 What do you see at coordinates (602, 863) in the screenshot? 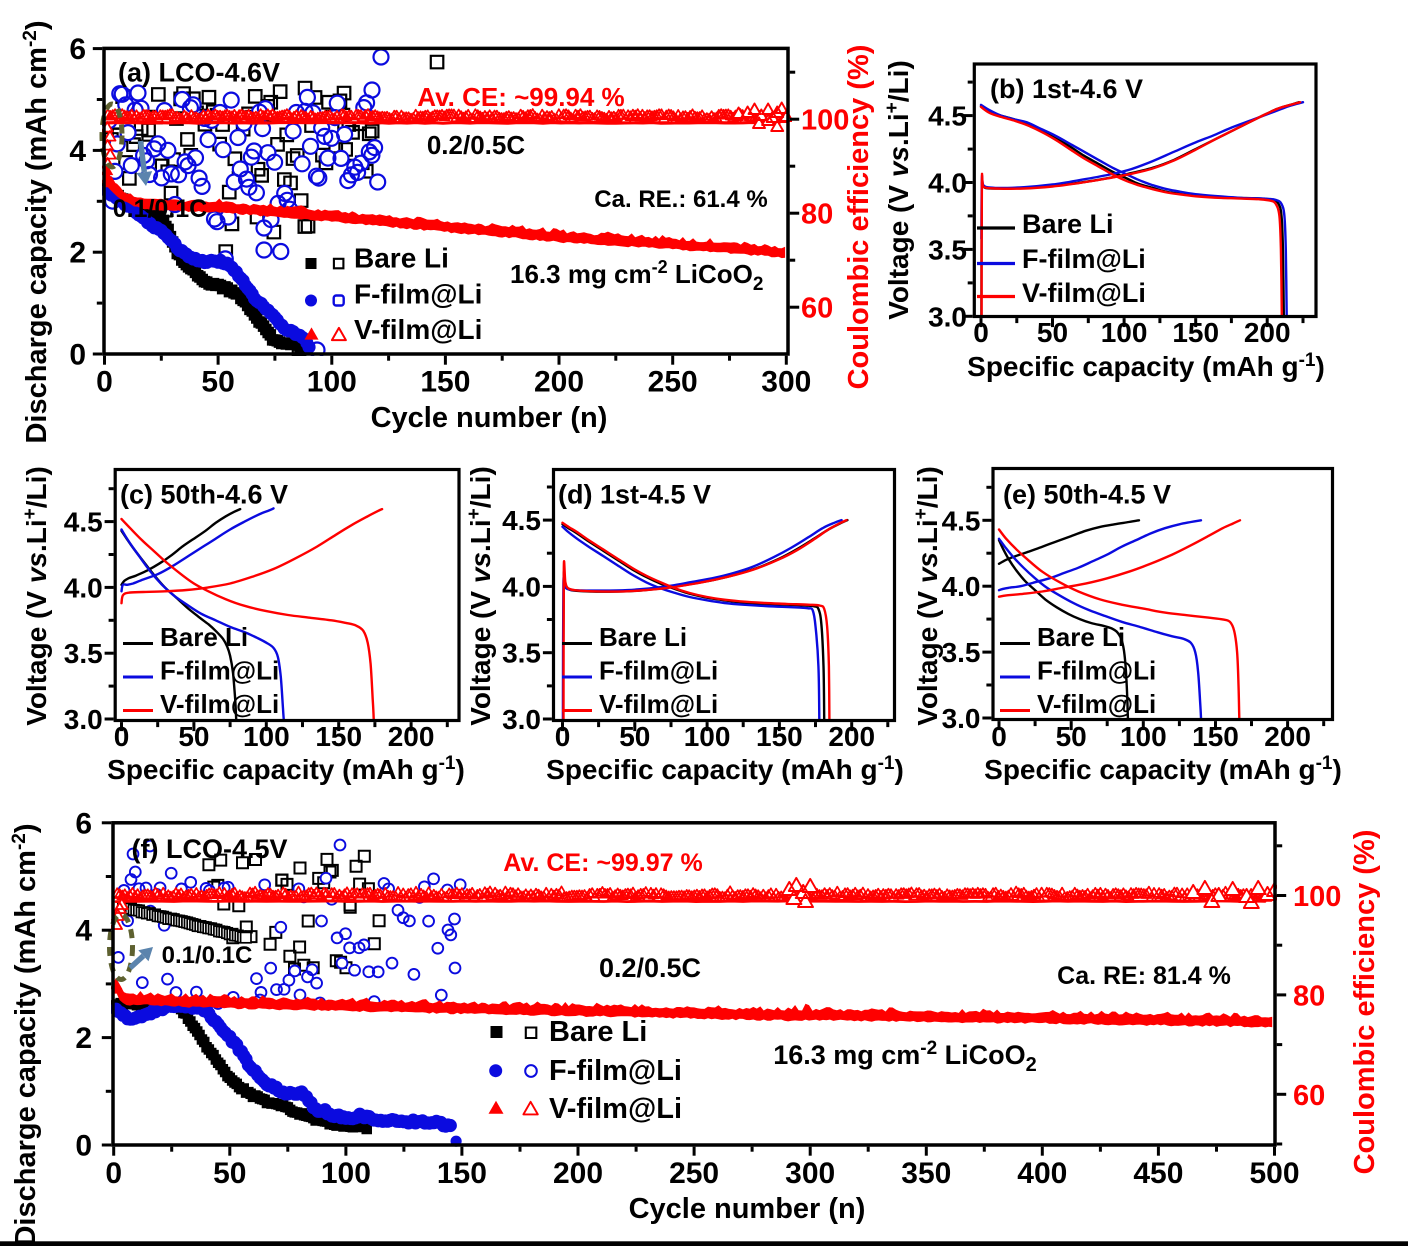
I see `svg-text: Av. CE: ~99.97 %` at bounding box center [602, 863].